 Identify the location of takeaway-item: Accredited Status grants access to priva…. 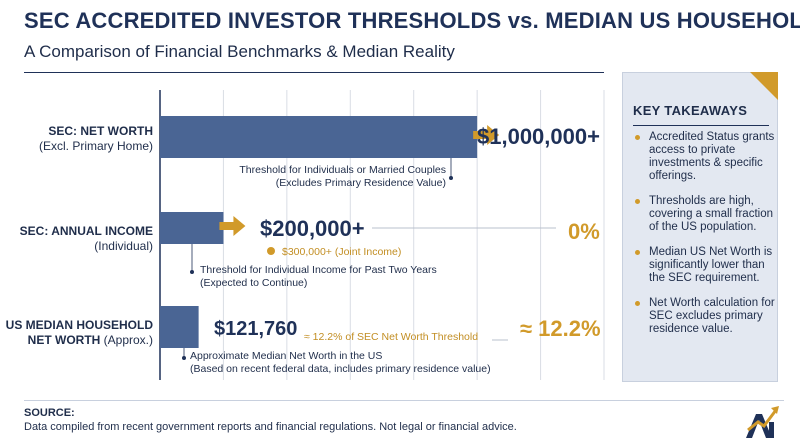
(705, 157).